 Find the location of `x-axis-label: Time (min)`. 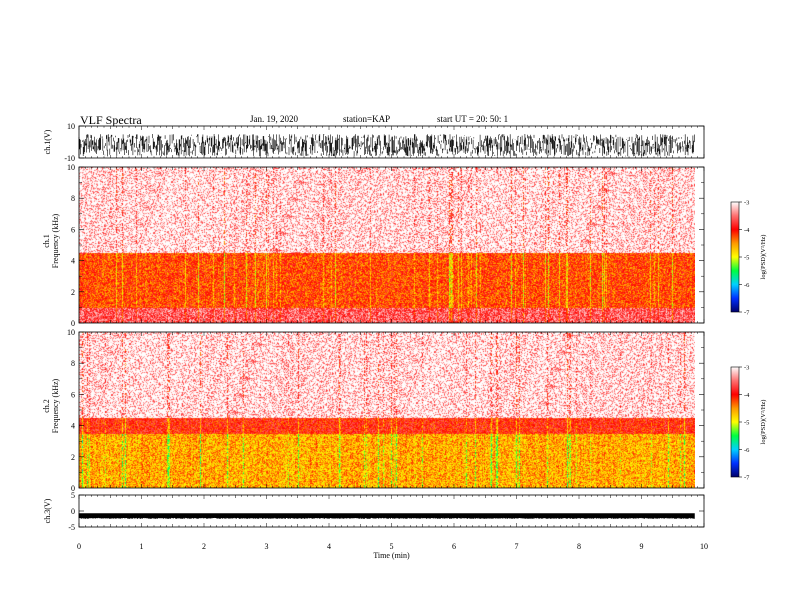

x-axis-label: Time (min) is located at coordinates (391, 555).